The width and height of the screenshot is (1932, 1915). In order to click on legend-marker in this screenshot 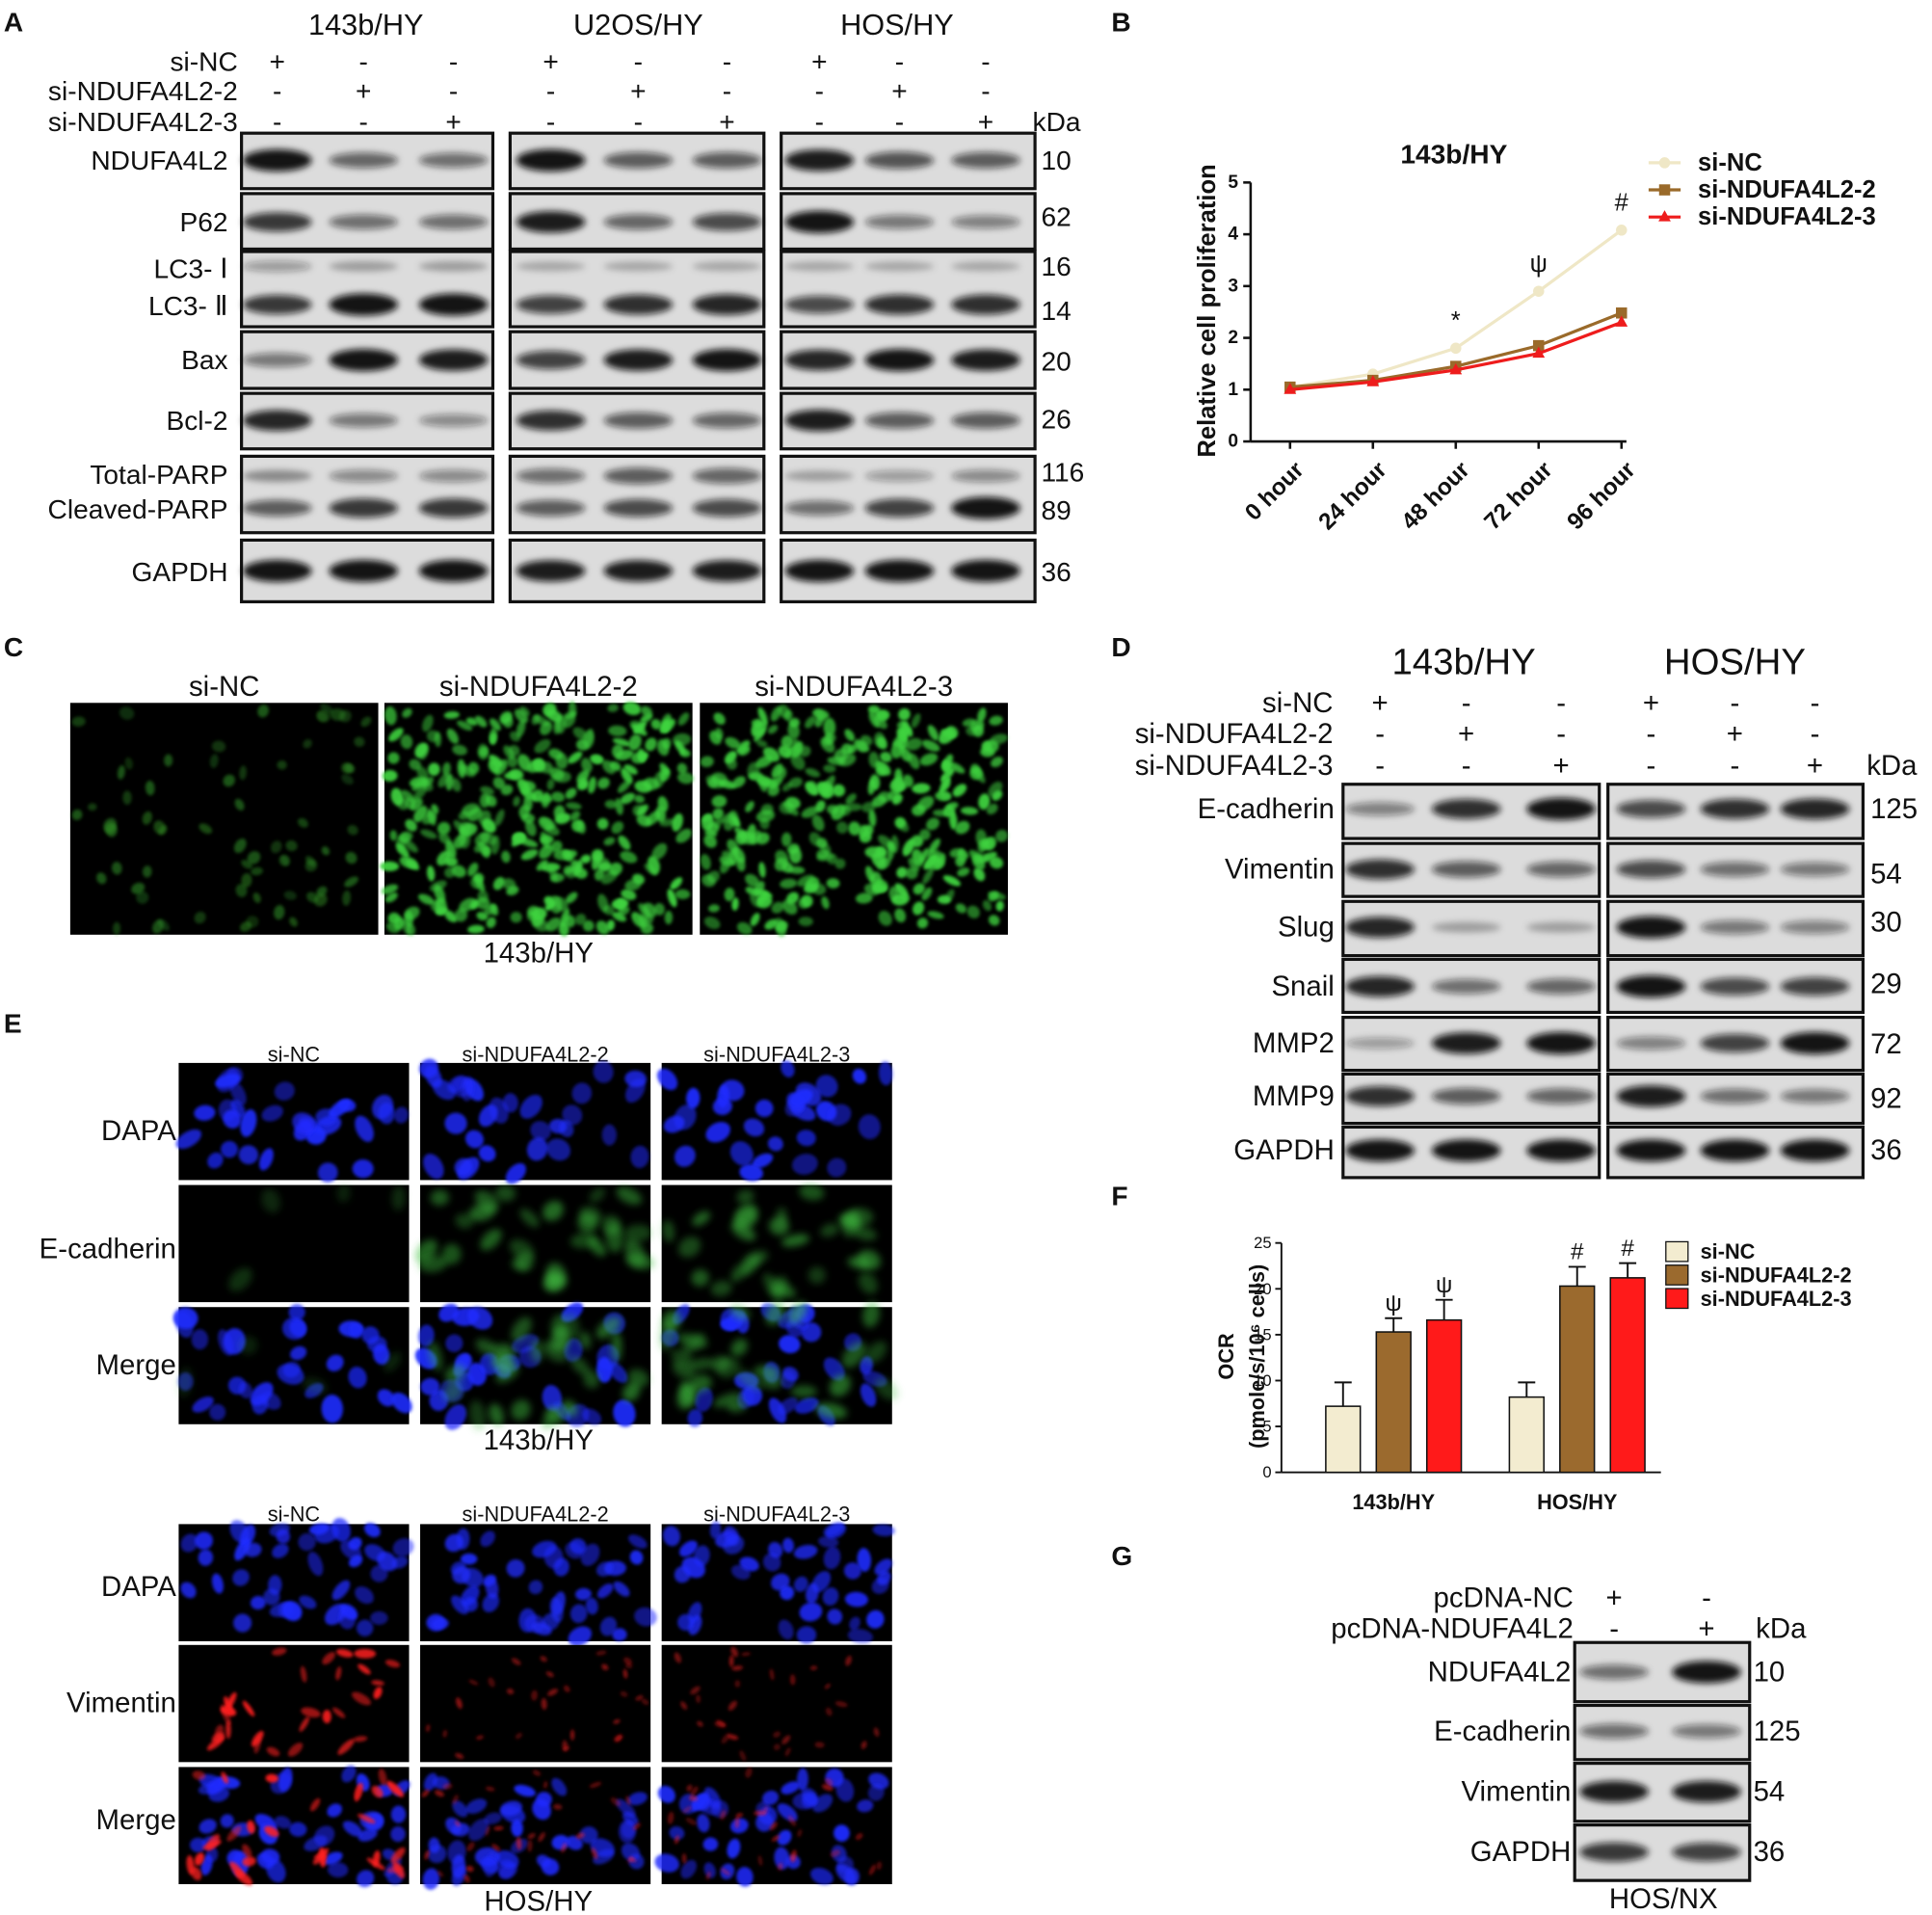, I will do `click(1664, 163)`.